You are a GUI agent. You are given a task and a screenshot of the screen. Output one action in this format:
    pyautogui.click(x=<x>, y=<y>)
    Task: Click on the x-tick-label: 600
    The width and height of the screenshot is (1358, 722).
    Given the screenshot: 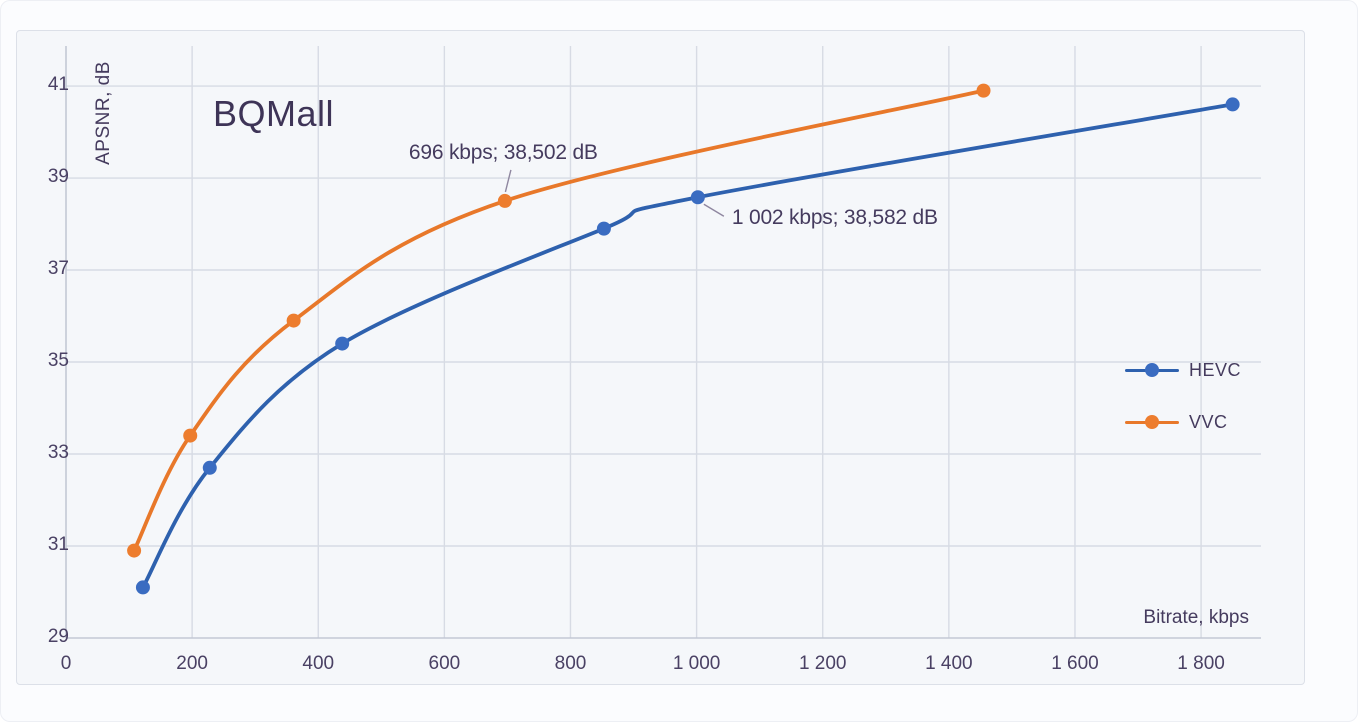 What is the action you would take?
    pyautogui.click(x=444, y=663)
    